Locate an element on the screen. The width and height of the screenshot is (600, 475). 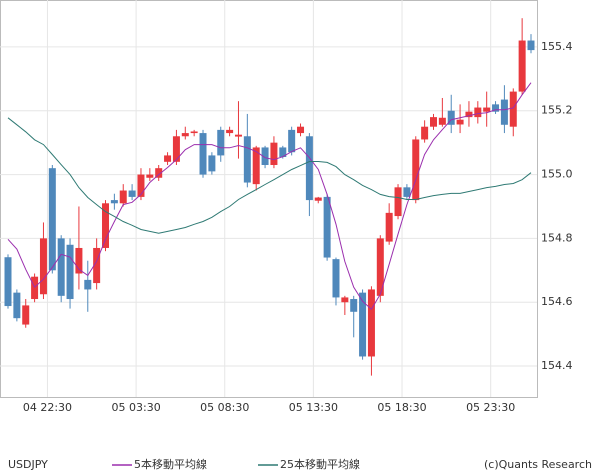
y-tick-label: 155.4 is located at coordinates (557, 46).